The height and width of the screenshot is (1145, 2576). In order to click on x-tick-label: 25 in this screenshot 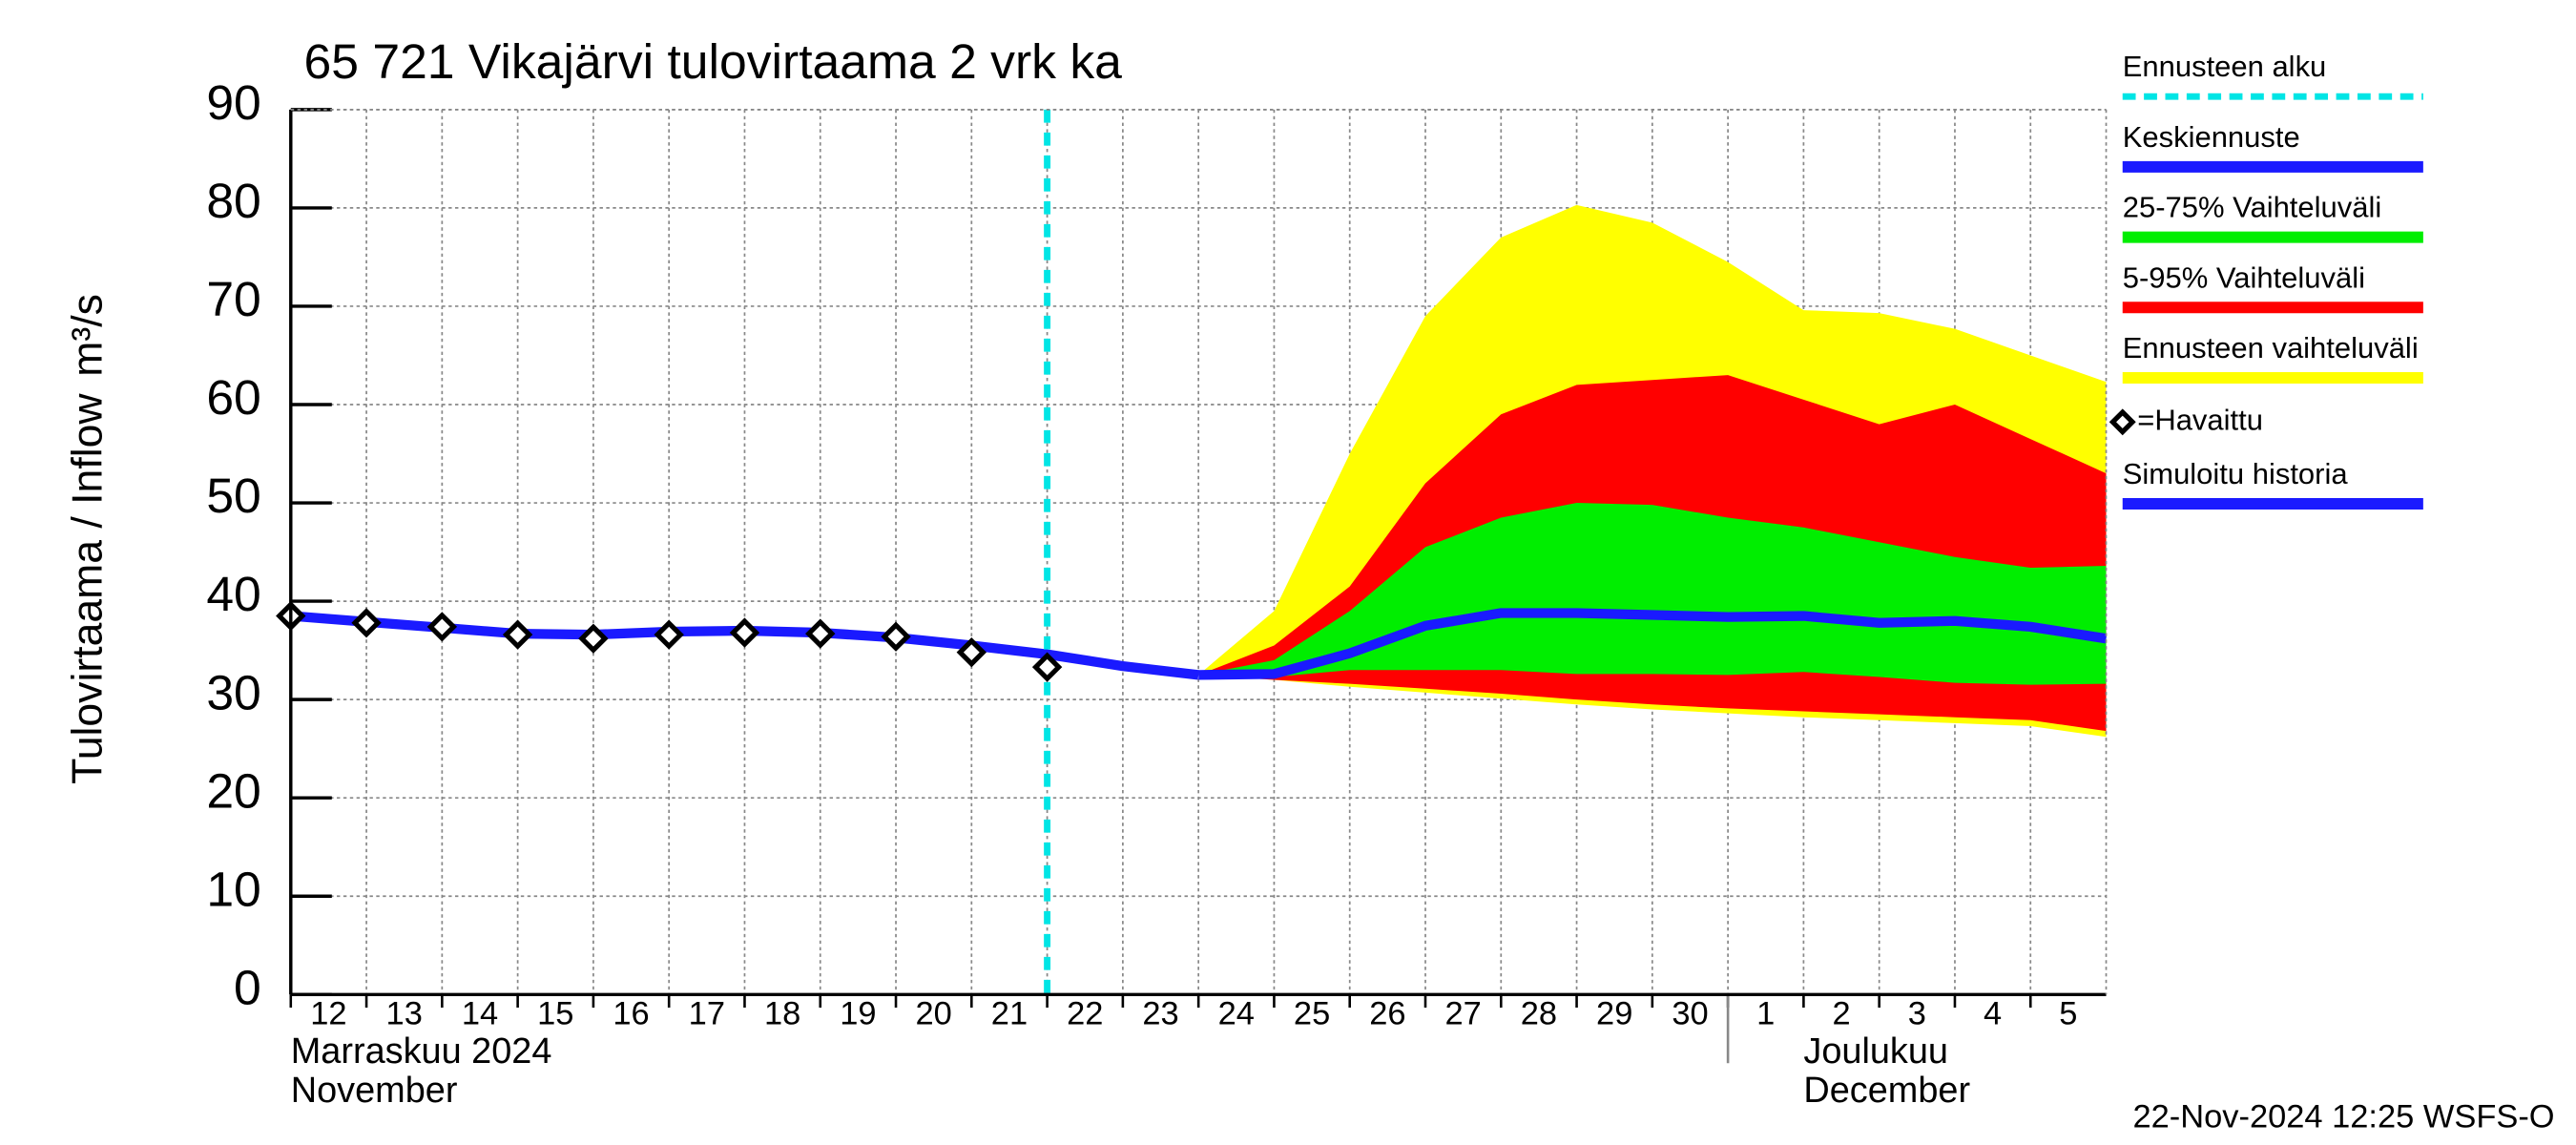, I will do `click(1312, 1014)`.